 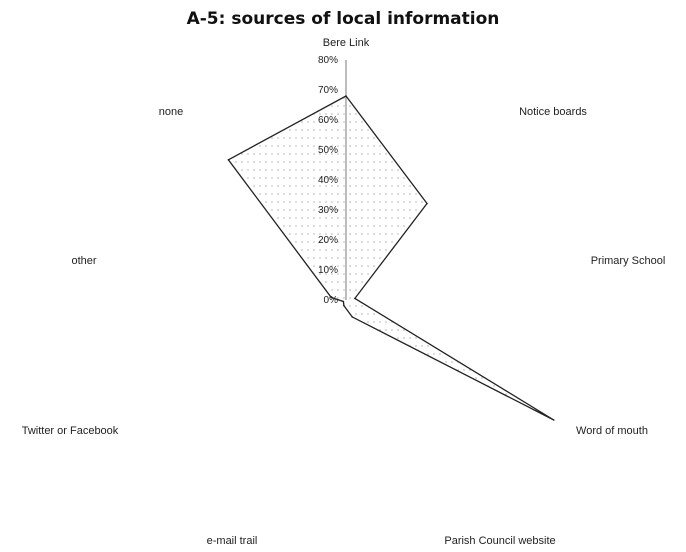 What do you see at coordinates (328, 210) in the screenshot?
I see `tick-label: 30%` at bounding box center [328, 210].